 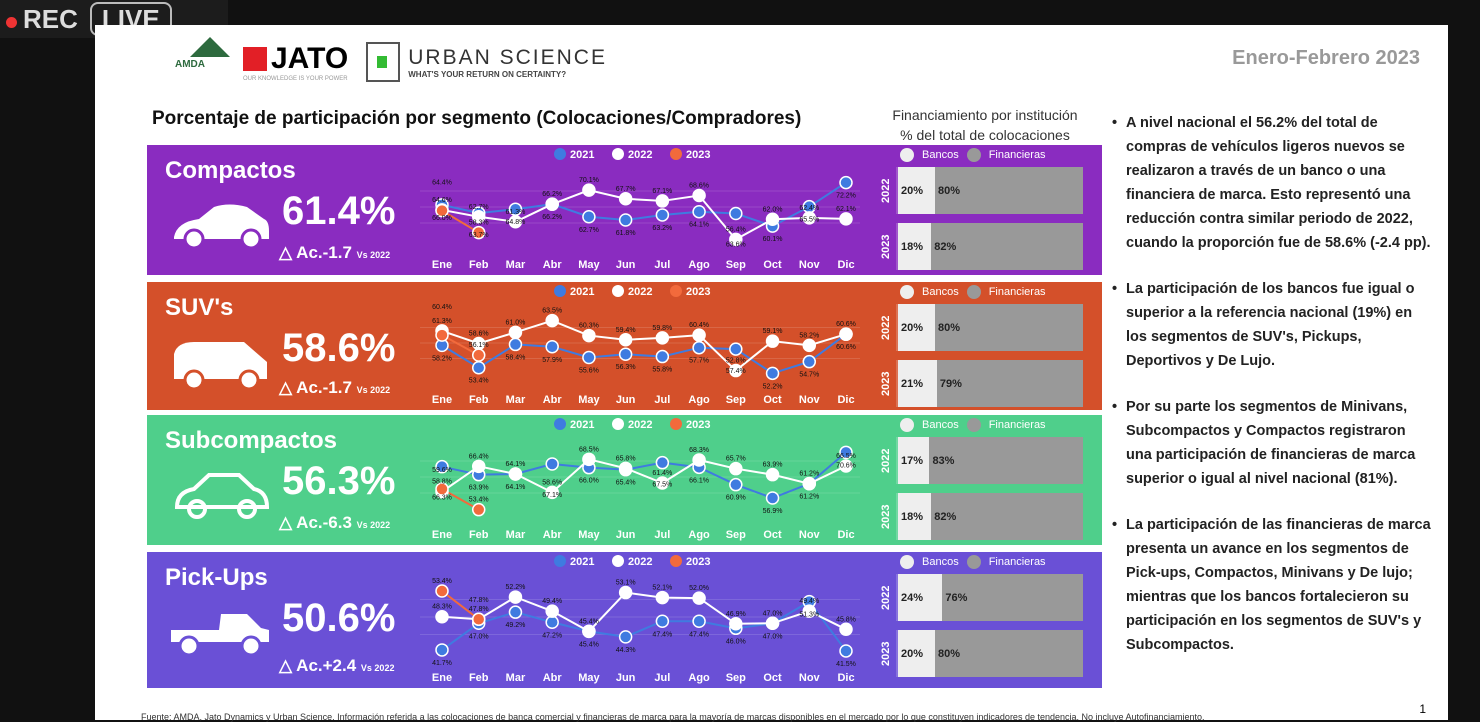 What do you see at coordinates (552, 482) in the screenshot?
I see `data-label: 58.6%` at bounding box center [552, 482].